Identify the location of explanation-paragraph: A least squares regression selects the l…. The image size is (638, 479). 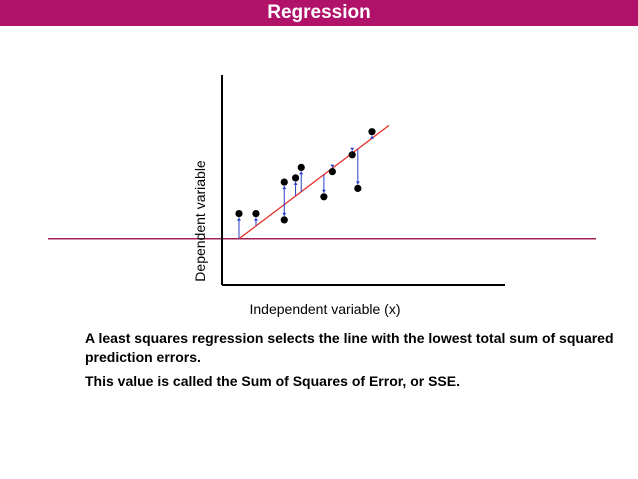
(349, 347).